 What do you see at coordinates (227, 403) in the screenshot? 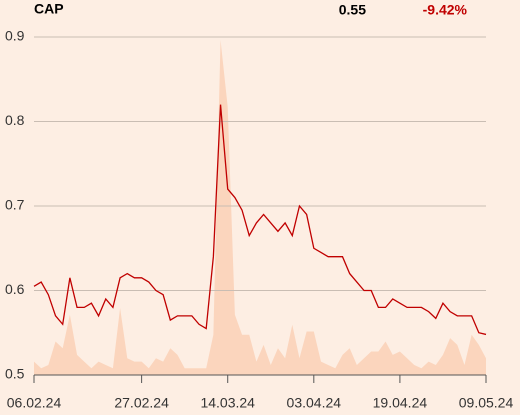
I see `x-tick-label: 14.03.24` at bounding box center [227, 403].